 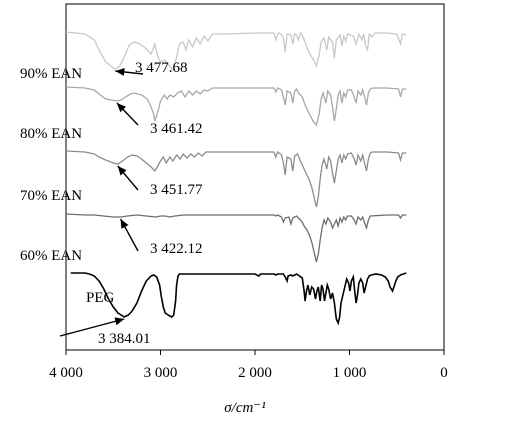 What do you see at coordinates (161, 68) in the screenshot?
I see `annotation-value-90-ean: 3 477.68` at bounding box center [161, 68].